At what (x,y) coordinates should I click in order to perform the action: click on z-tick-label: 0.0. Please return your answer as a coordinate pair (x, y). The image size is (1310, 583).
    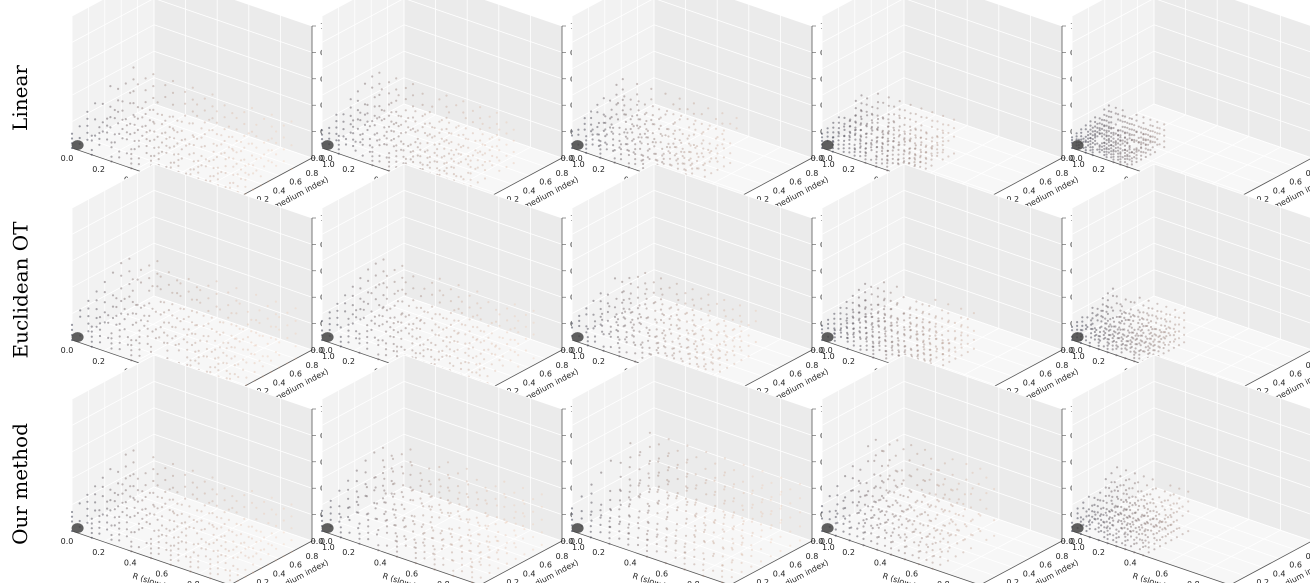
    Looking at the image, I should click on (826, 158).